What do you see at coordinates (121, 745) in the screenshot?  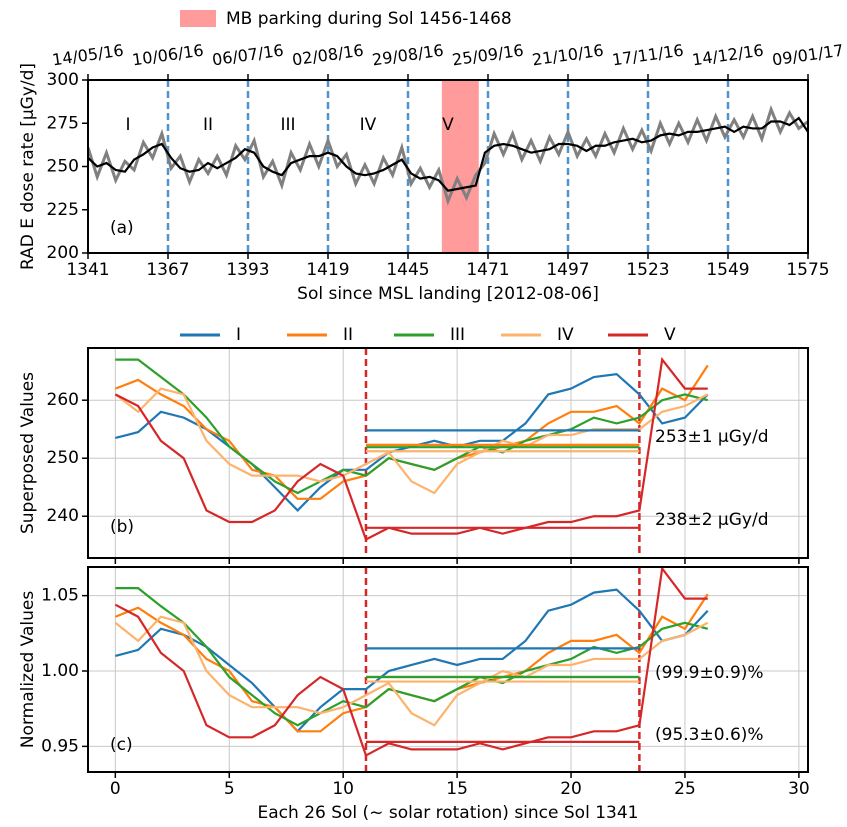 I see `panel-label: (c)` at bounding box center [121, 745].